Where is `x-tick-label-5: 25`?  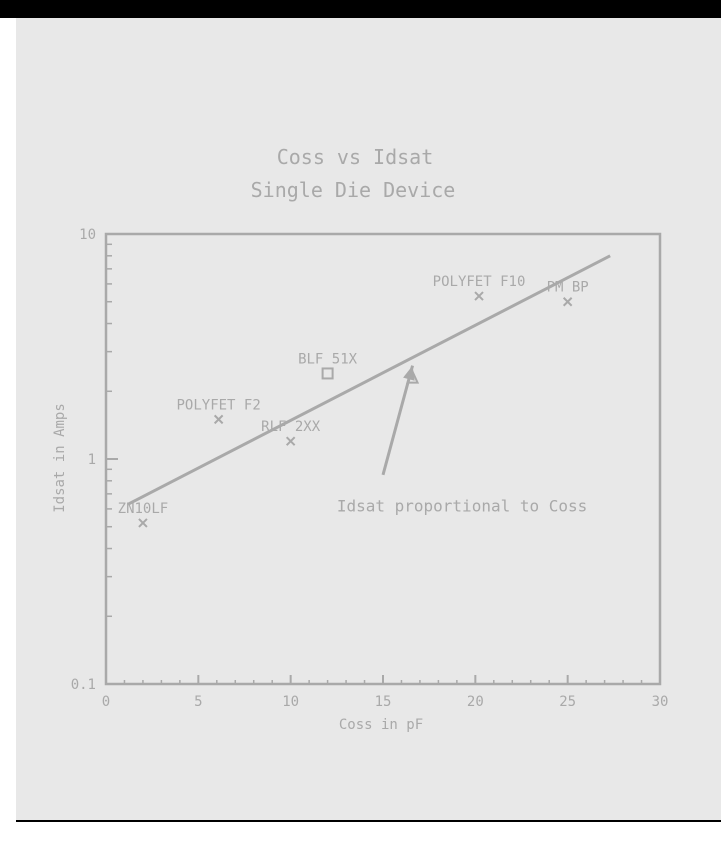
x-tick-label-5: 25 is located at coordinates (567, 702).